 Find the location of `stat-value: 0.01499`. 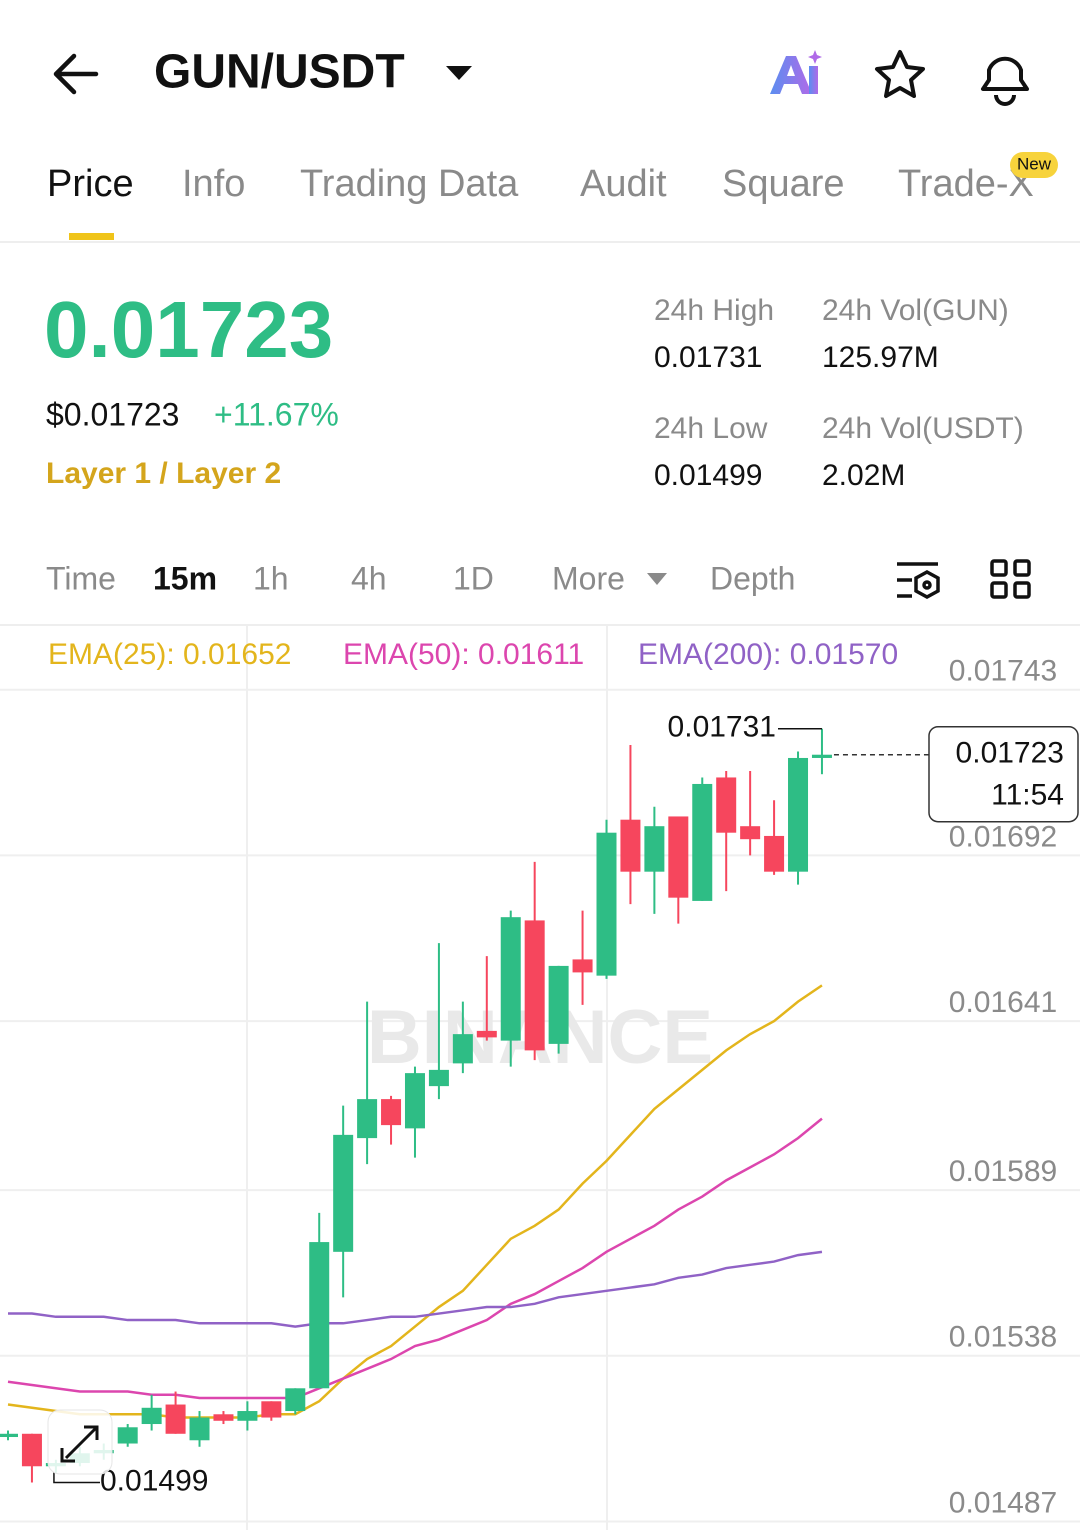

stat-value: 0.01499 is located at coordinates (708, 475).